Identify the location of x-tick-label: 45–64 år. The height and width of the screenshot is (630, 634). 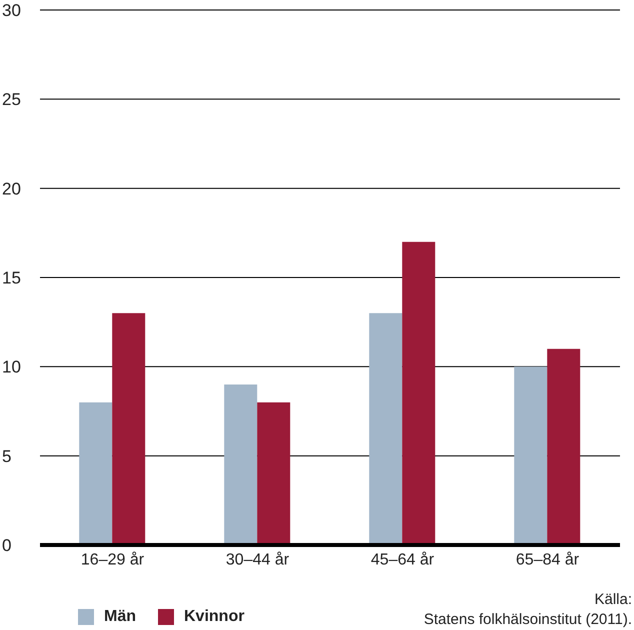
(402, 559).